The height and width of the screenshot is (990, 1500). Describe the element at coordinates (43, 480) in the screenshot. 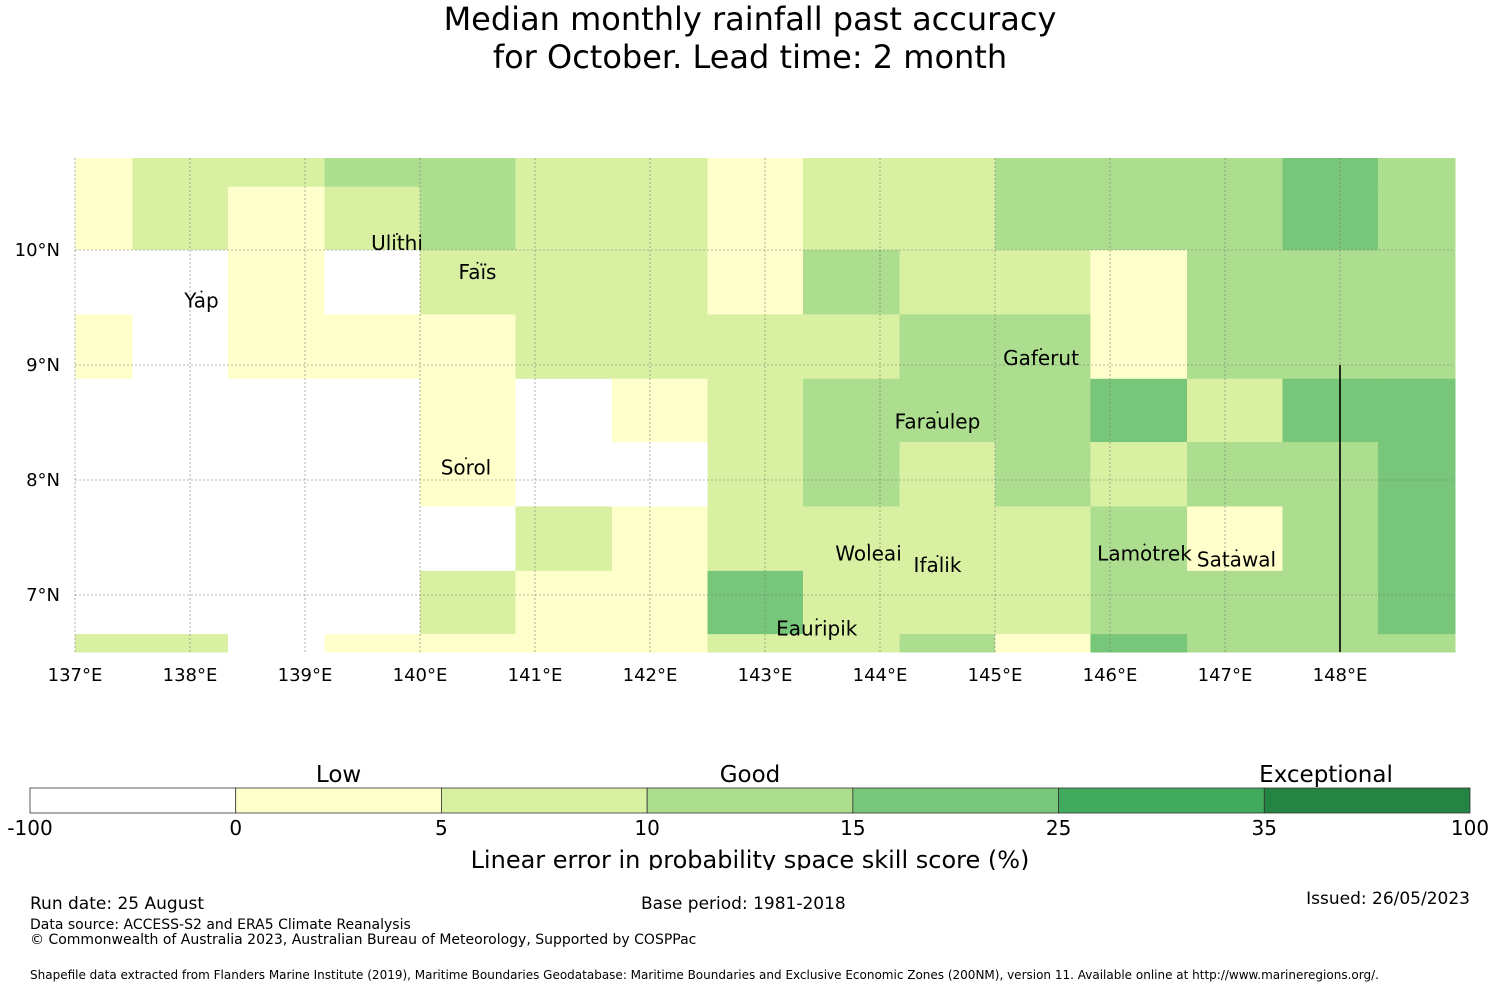

I see `latitude-tick-label: 8°N` at that location.